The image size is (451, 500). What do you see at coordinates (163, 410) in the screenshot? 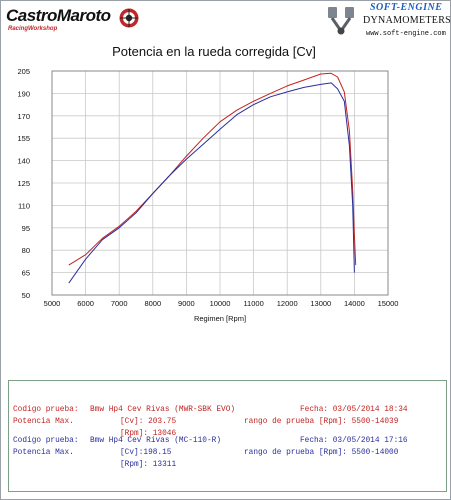
I see `legend-entry-1-code-value: Bmw Hp4 Cev Rivas (MWR-SBK EVO)` at bounding box center [163, 410].